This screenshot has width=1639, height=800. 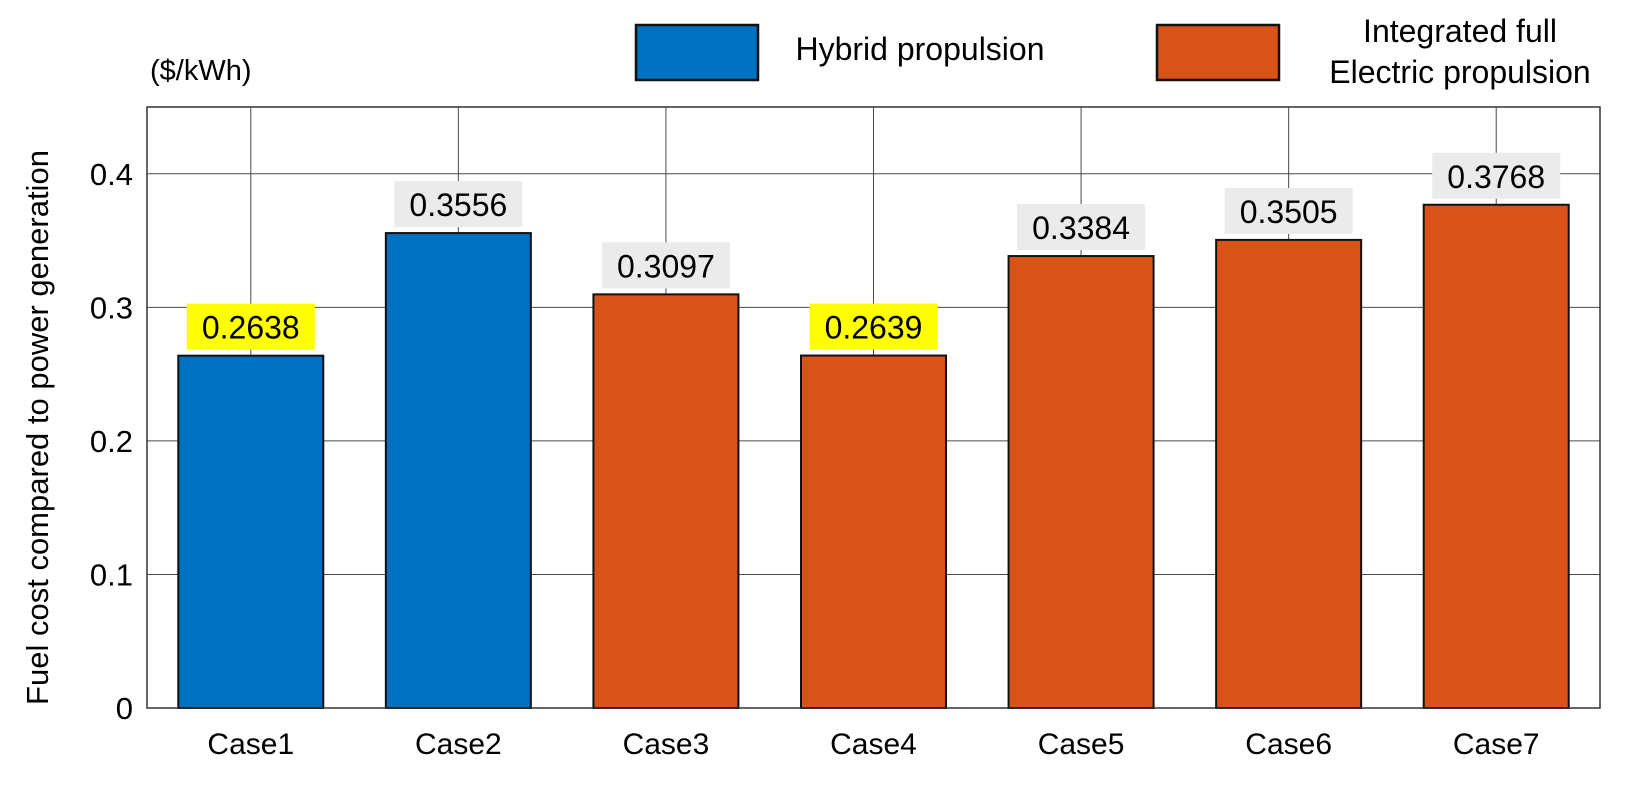 I want to click on x-tick-label: Case3, so click(x=666, y=744).